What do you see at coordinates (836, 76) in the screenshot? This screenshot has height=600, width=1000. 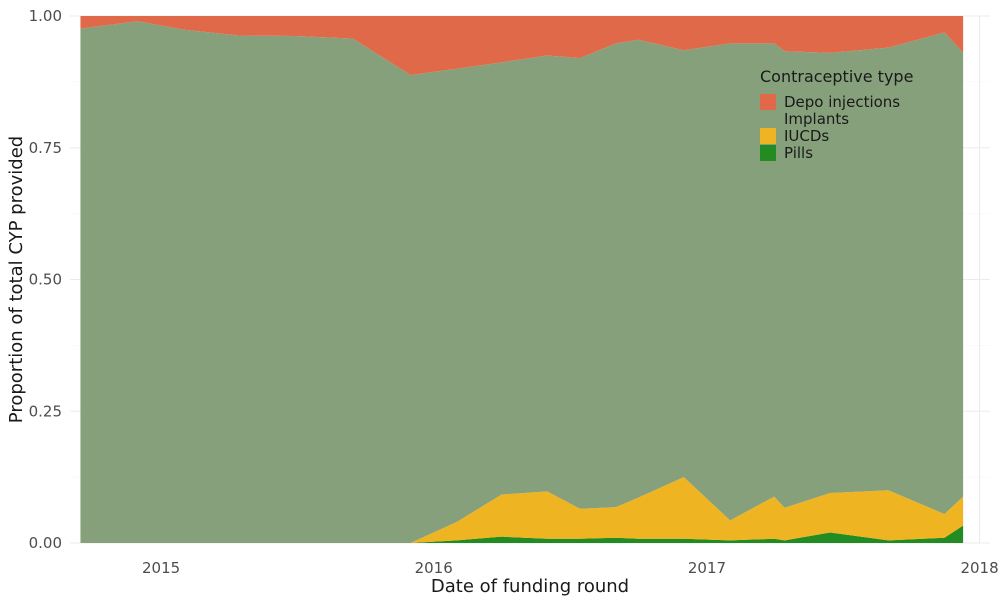 I see `legend-title: Contraceptive type` at bounding box center [836, 76].